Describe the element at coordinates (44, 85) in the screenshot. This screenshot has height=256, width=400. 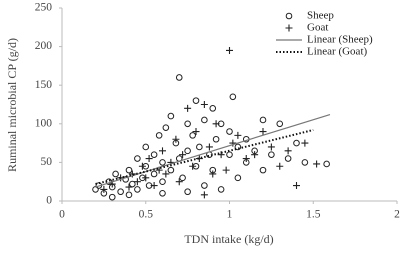
I see `y-tick-label: 150` at that location.